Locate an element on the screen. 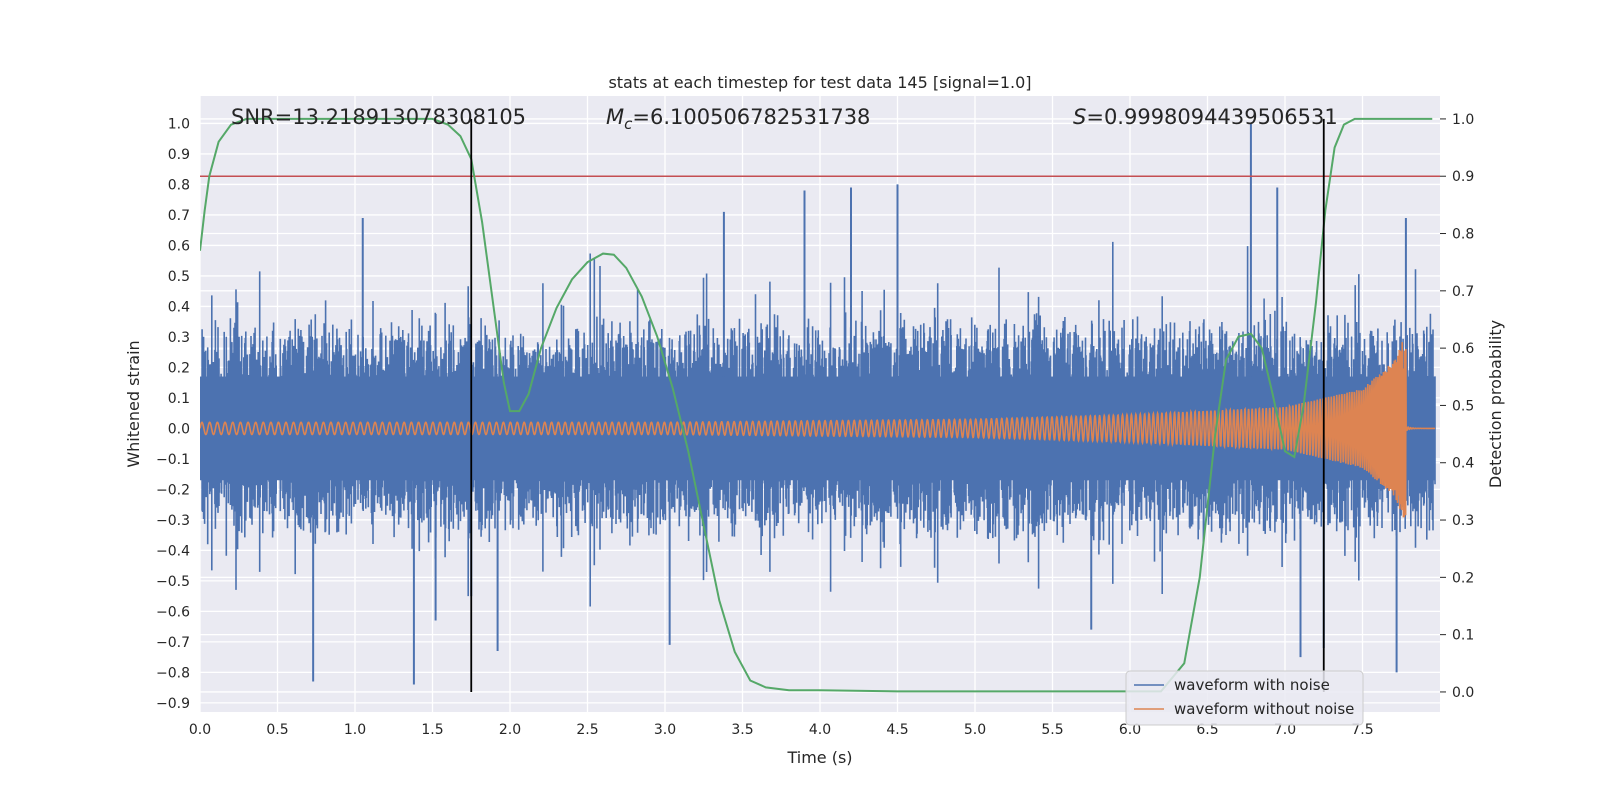 This screenshot has width=1600, height=800. y-tick-label: 0.4 is located at coordinates (179, 307).